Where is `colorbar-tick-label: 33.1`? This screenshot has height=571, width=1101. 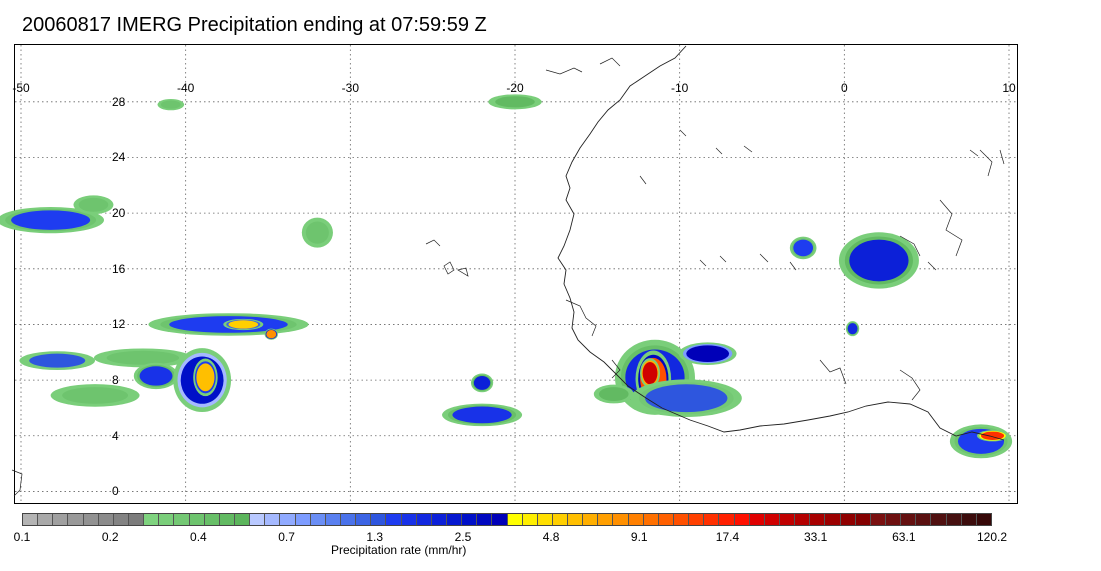
colorbar-tick-label: 33.1 is located at coordinates (815, 537).